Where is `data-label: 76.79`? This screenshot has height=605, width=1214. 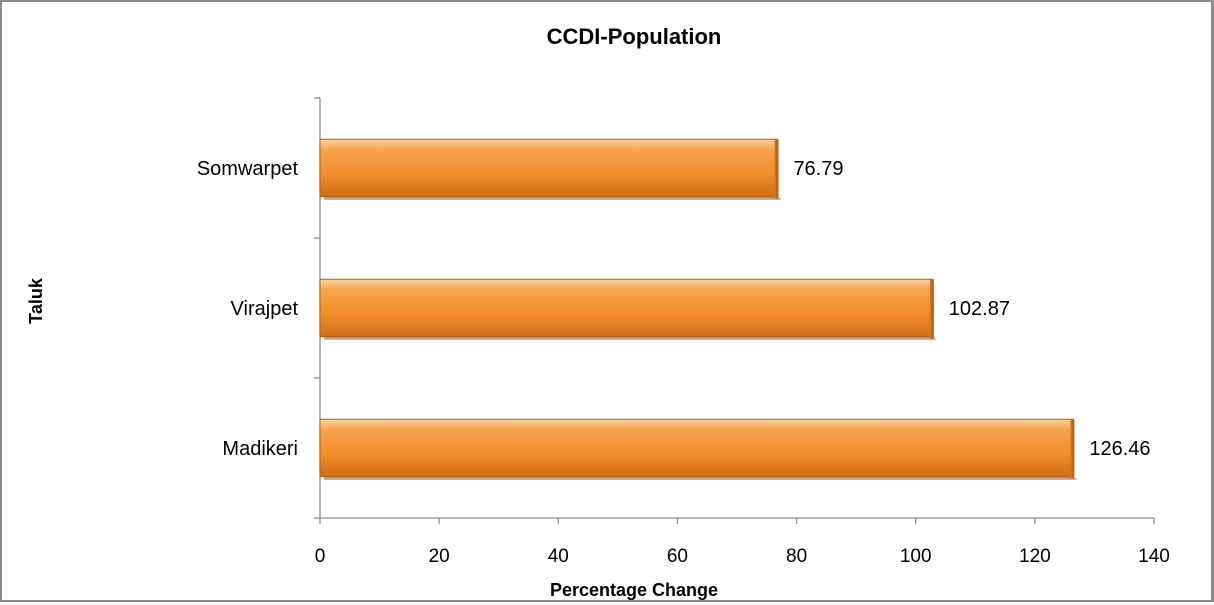 data-label: 76.79 is located at coordinates (818, 169).